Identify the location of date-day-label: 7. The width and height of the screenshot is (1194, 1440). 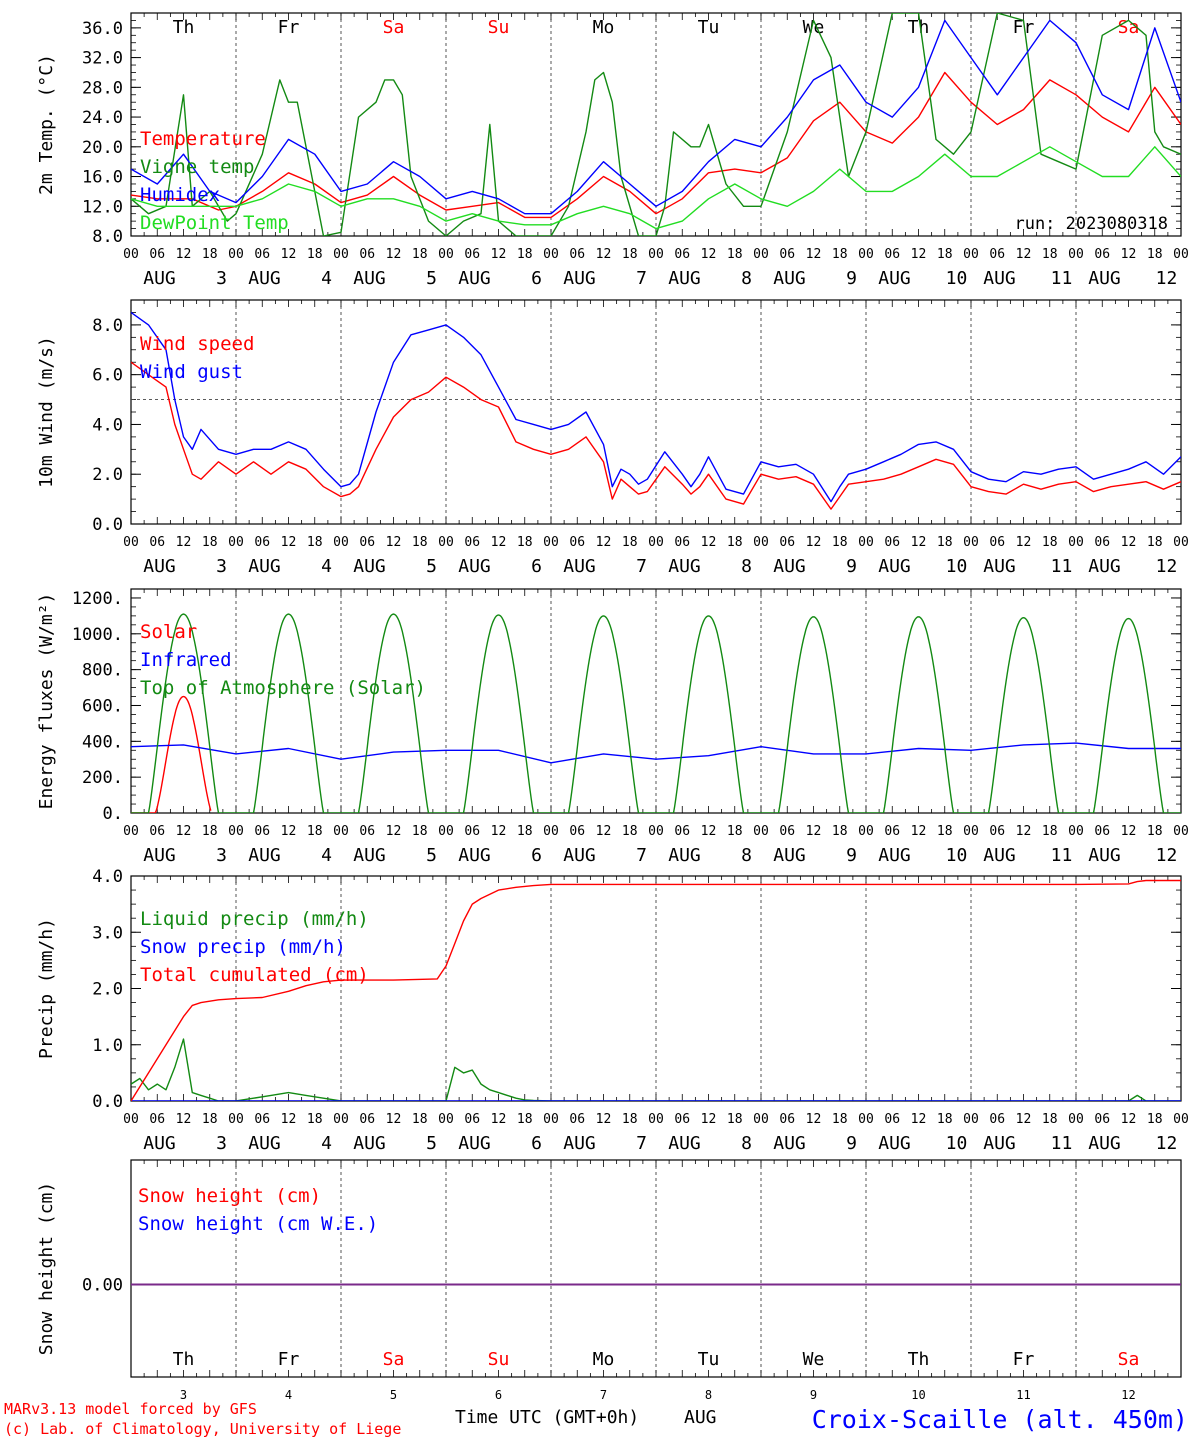
(641, 278).